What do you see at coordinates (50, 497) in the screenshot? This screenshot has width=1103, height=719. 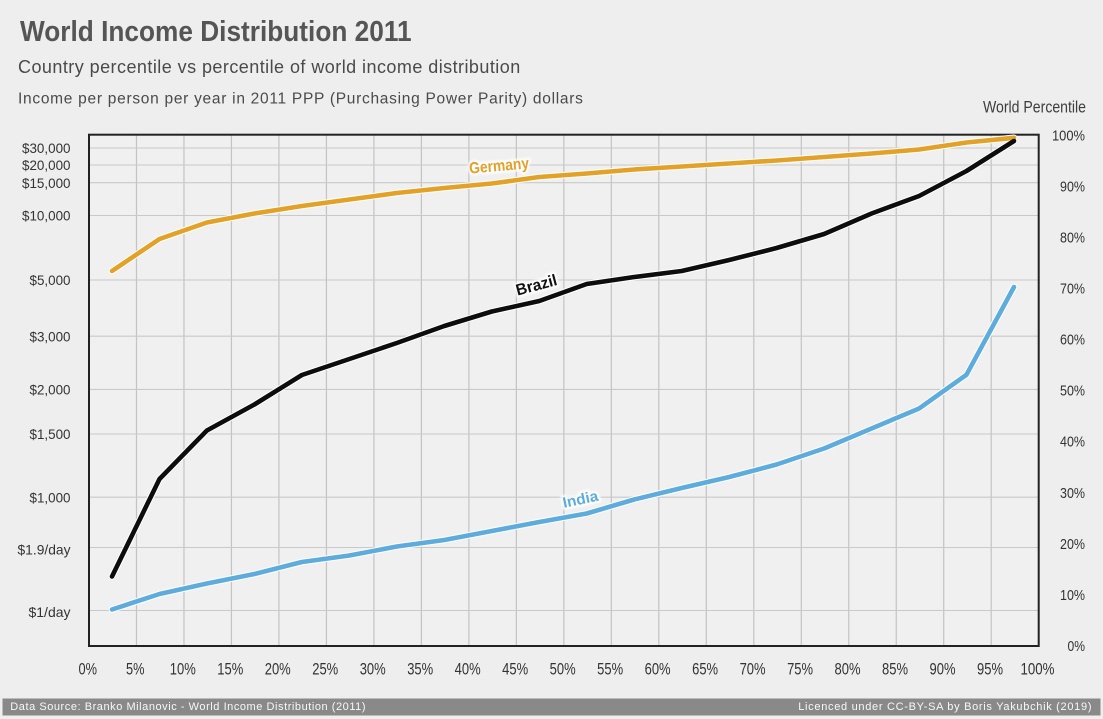 I see `svg-text: $1,000` at bounding box center [50, 497].